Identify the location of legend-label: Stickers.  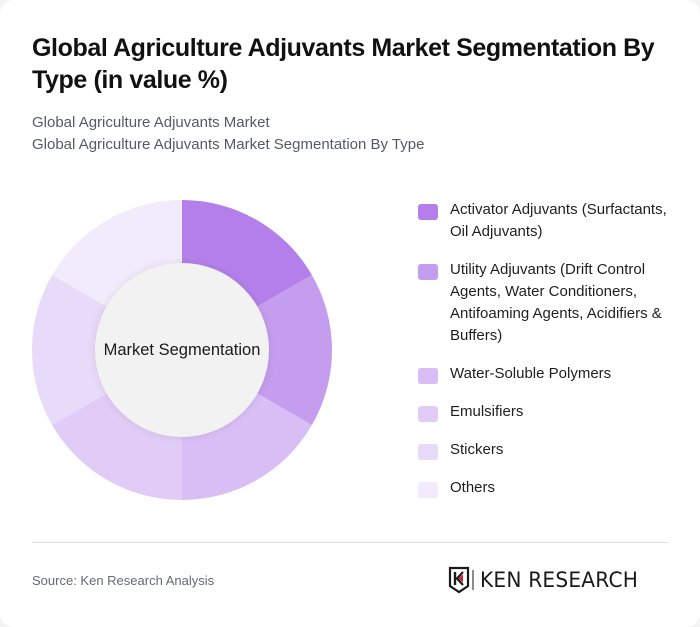
(477, 449).